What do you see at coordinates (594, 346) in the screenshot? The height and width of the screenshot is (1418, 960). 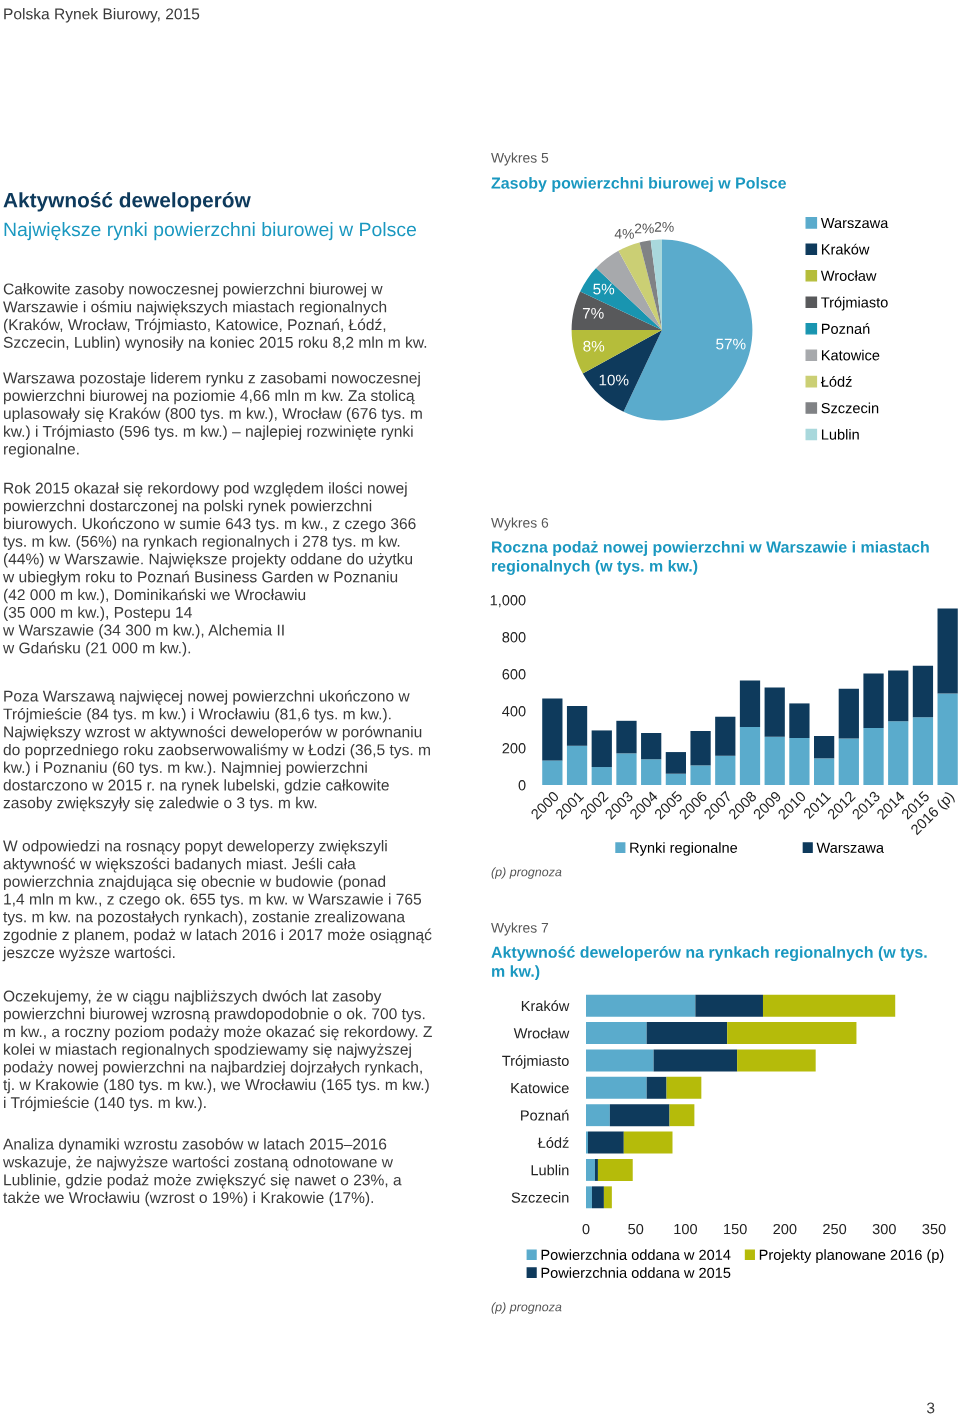 I see `data-label: 8%` at bounding box center [594, 346].